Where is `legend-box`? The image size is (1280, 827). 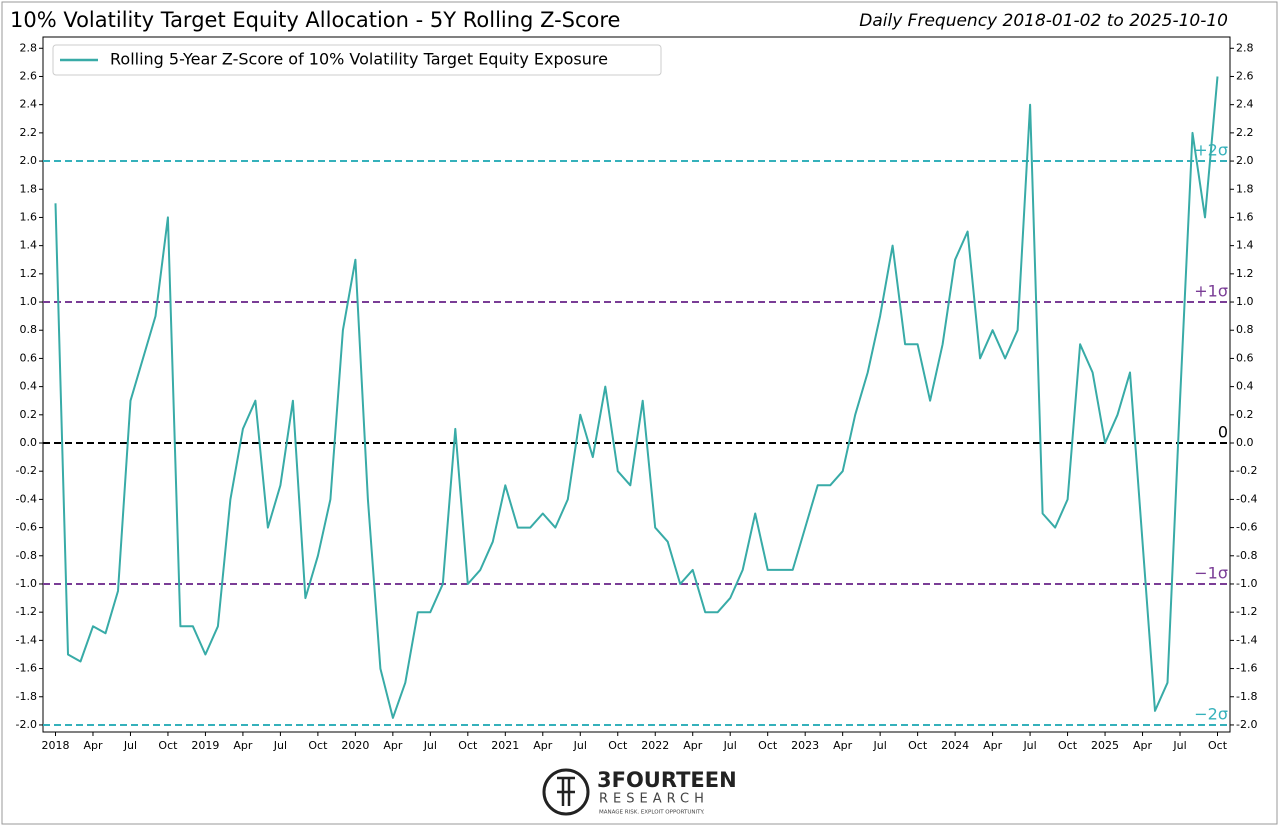 legend-box is located at coordinates (357, 60).